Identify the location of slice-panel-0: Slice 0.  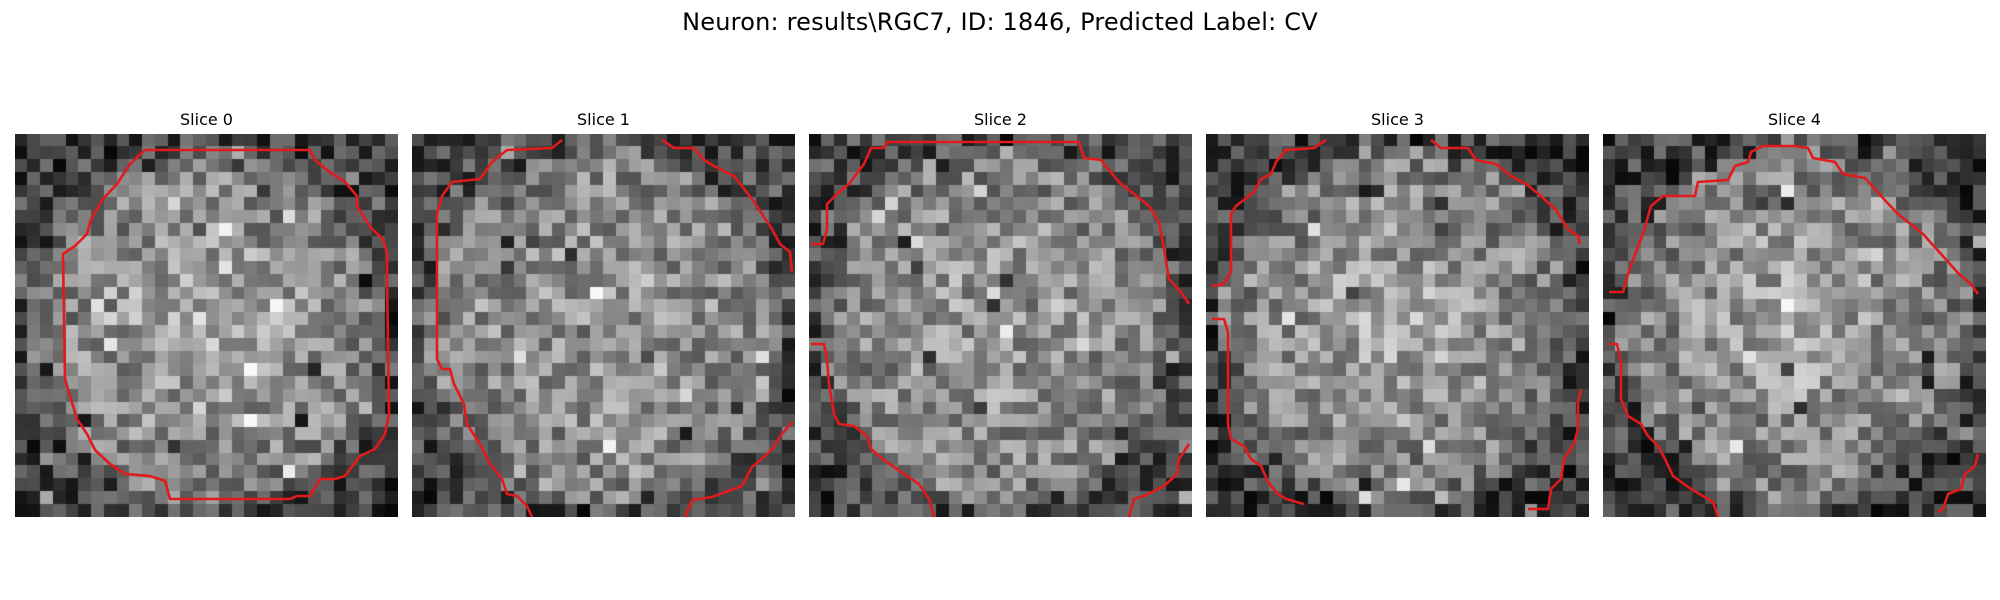
(206, 312).